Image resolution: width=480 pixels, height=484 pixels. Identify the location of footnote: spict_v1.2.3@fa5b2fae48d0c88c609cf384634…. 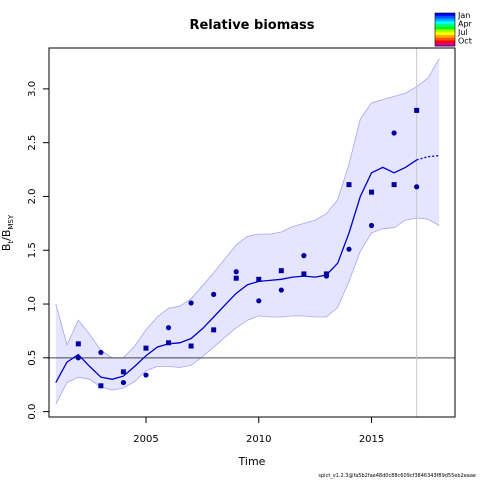
(397, 476).